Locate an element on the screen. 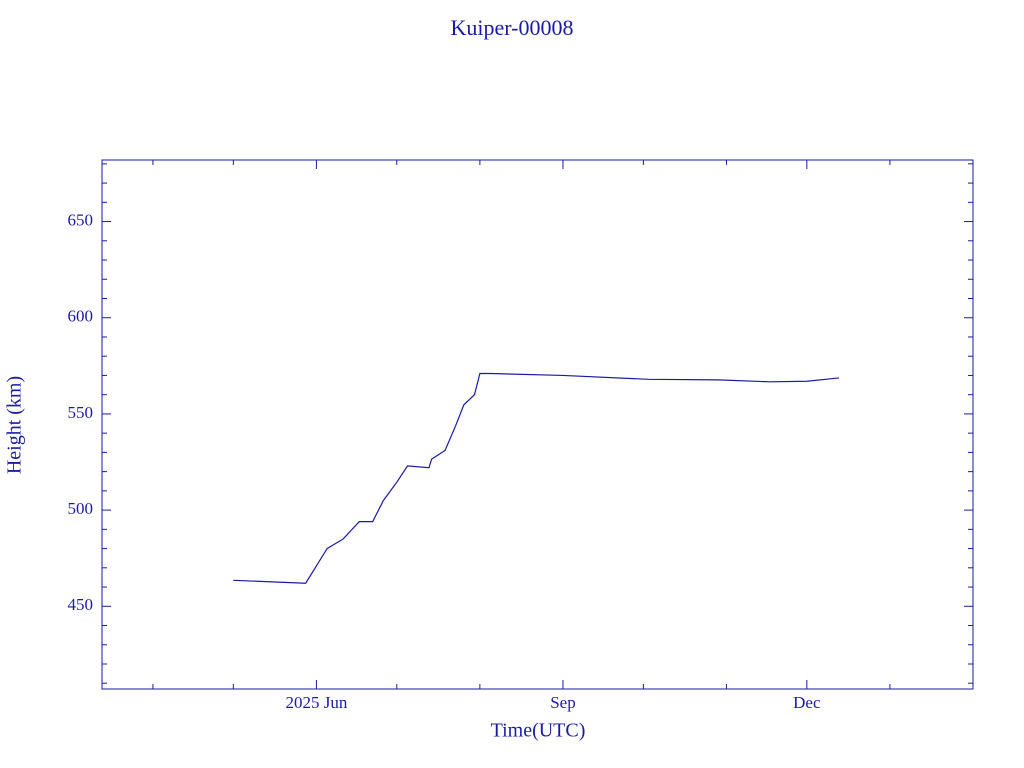 This screenshot has width=1024, height=768. y-tick-label: 450 is located at coordinates (81, 604).